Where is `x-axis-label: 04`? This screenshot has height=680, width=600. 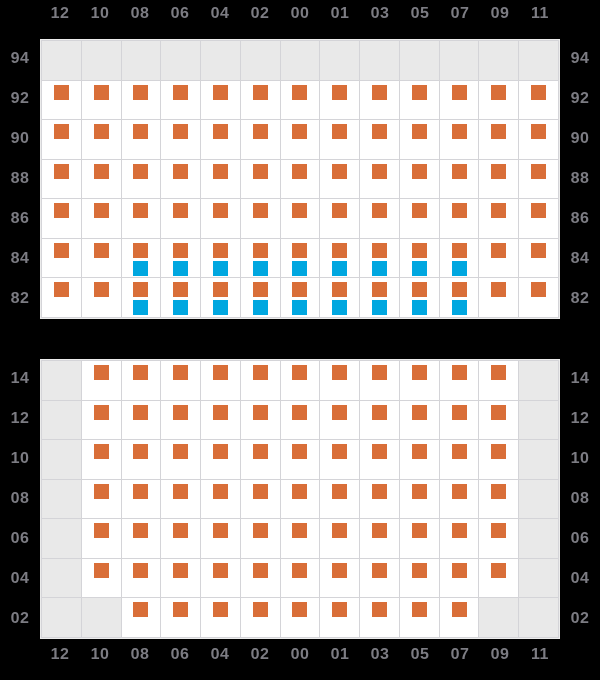
x-axis-label: 04 is located at coordinates (220, 654).